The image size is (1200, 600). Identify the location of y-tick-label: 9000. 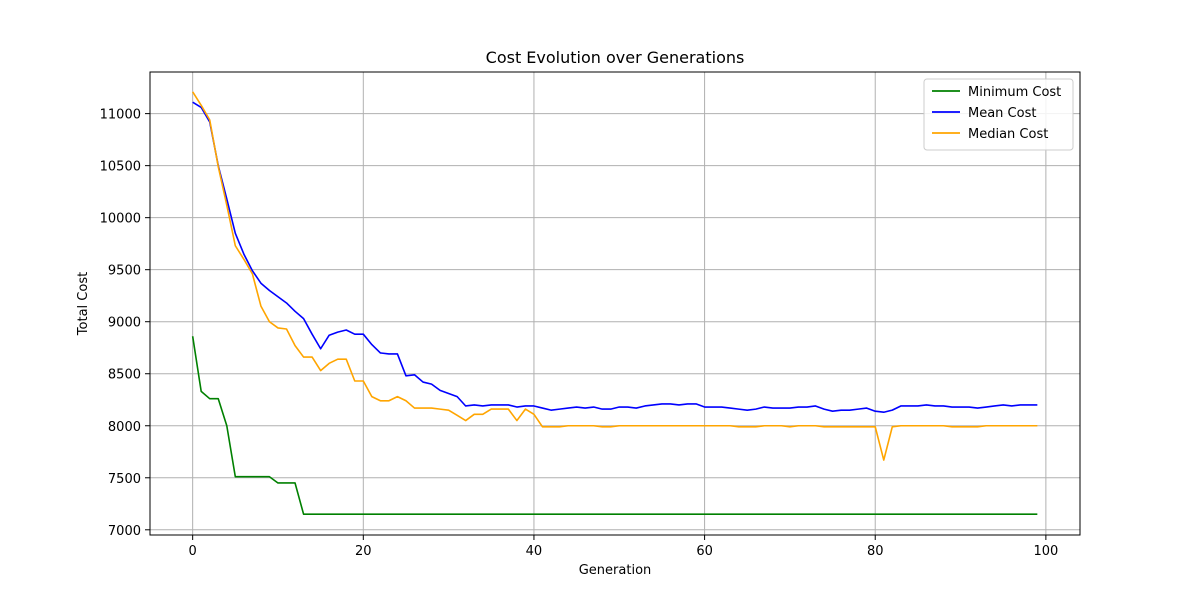
(124, 323).